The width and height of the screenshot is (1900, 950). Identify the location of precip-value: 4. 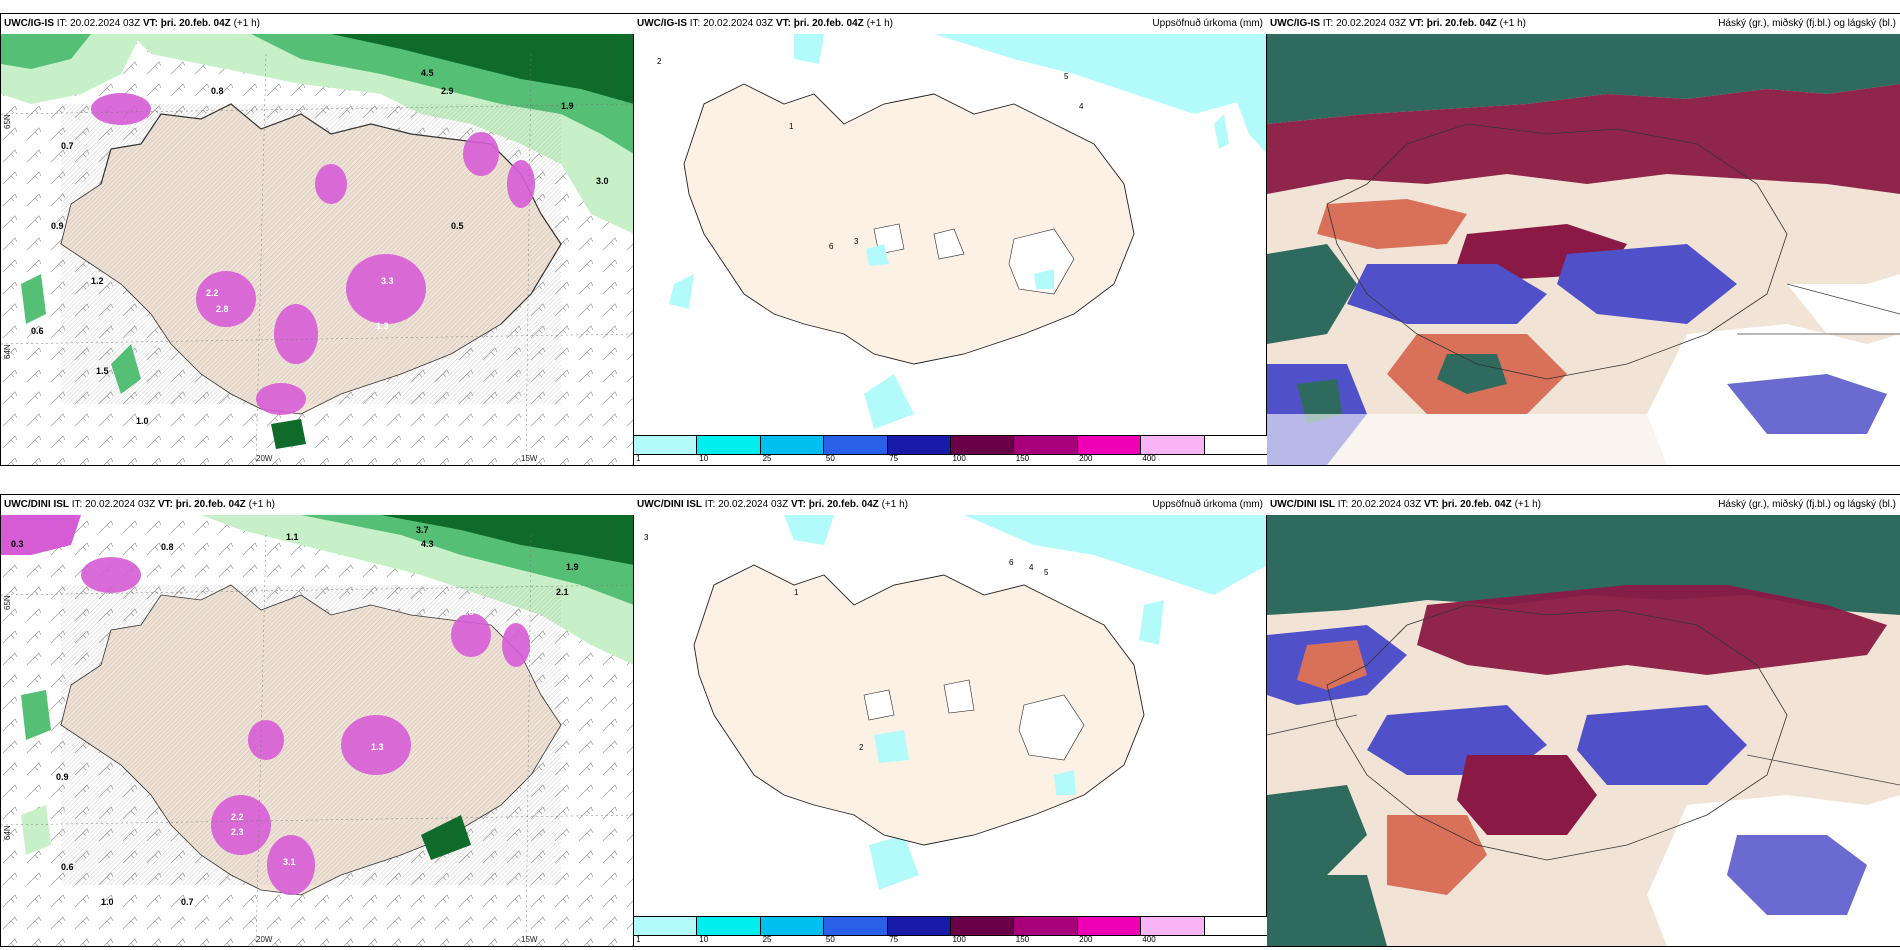
(1031, 567).